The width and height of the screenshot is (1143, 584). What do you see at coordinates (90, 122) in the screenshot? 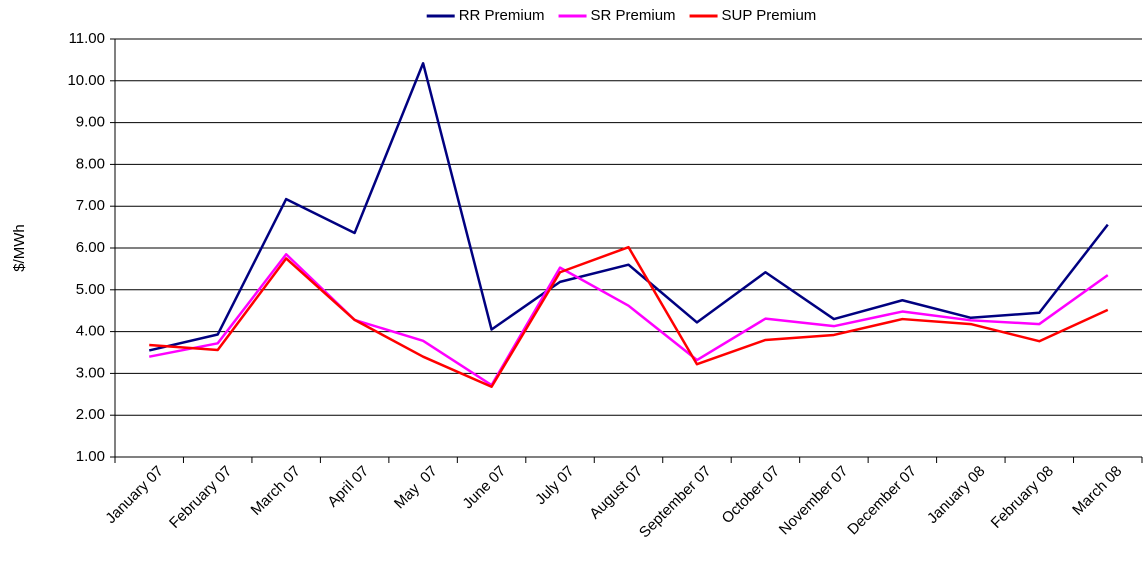
I see `y-tick-label: 9.00` at bounding box center [90, 122].